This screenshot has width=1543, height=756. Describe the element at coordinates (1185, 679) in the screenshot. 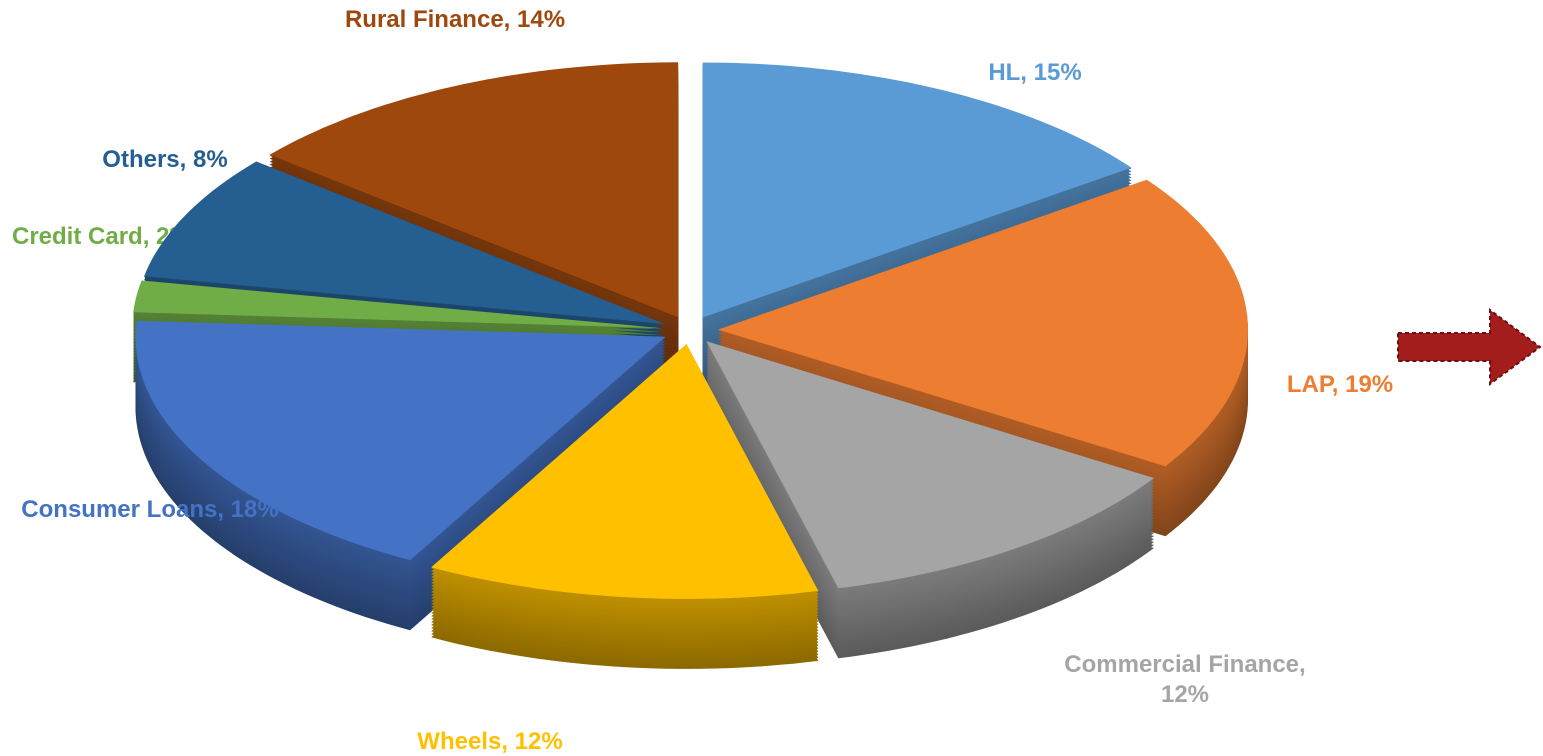

I see `data-label: Commercial Finance, 12%` at that location.